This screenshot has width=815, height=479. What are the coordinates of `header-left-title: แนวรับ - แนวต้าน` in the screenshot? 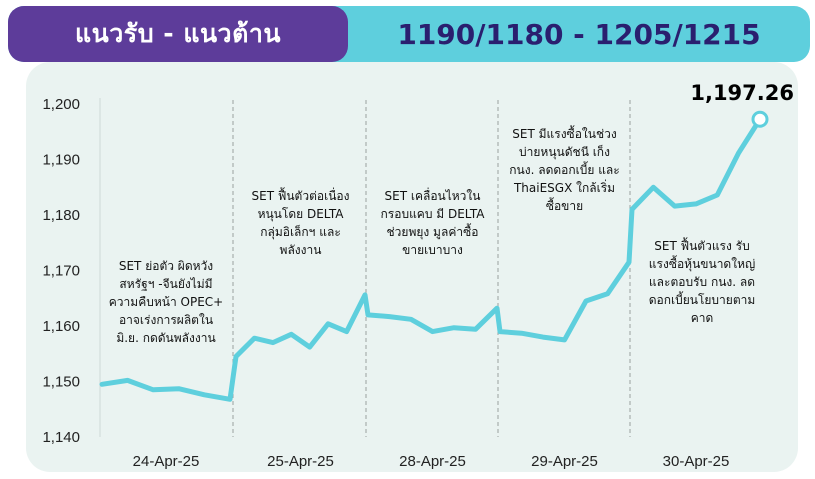 It's located at (178, 33).